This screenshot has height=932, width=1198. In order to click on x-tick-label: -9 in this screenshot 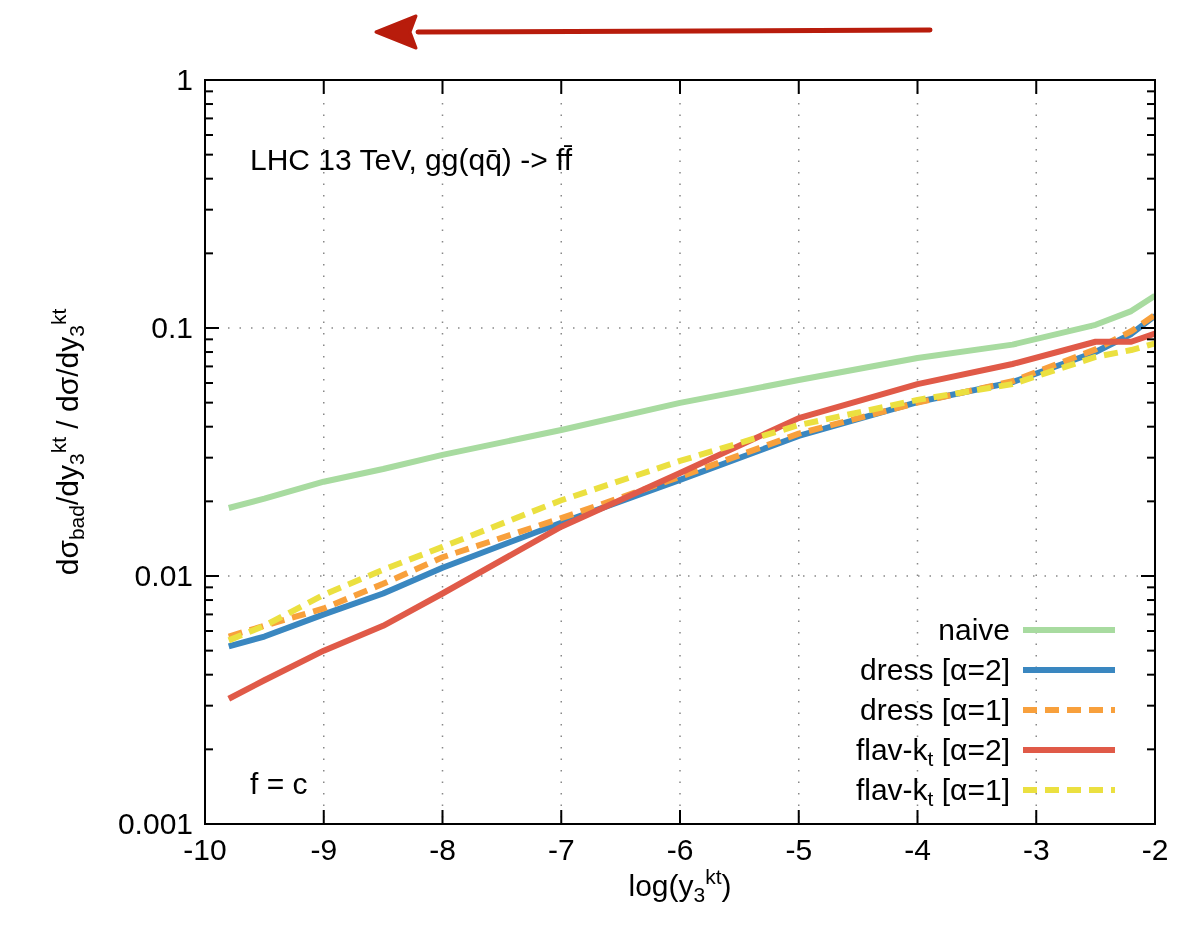, I will do `click(324, 849)`.